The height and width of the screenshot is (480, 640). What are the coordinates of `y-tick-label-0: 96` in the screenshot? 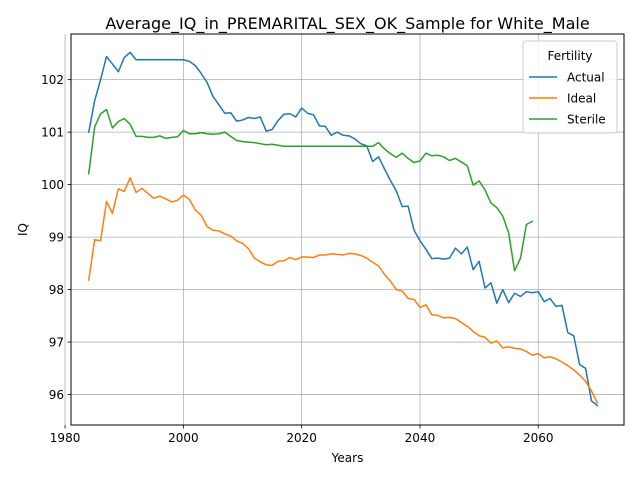 It's located at (56, 395).